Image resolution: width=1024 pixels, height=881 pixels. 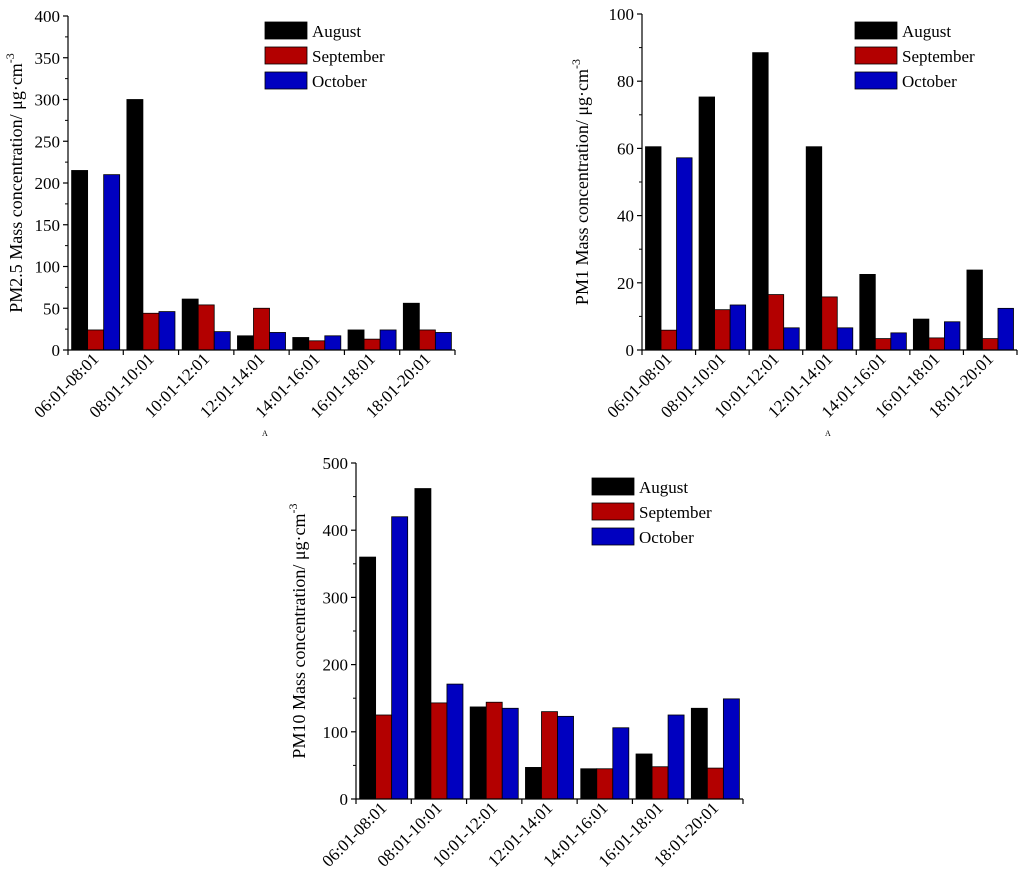 What do you see at coordinates (48, 225) in the screenshot?
I see `y-tick-label: 150` at bounding box center [48, 225].